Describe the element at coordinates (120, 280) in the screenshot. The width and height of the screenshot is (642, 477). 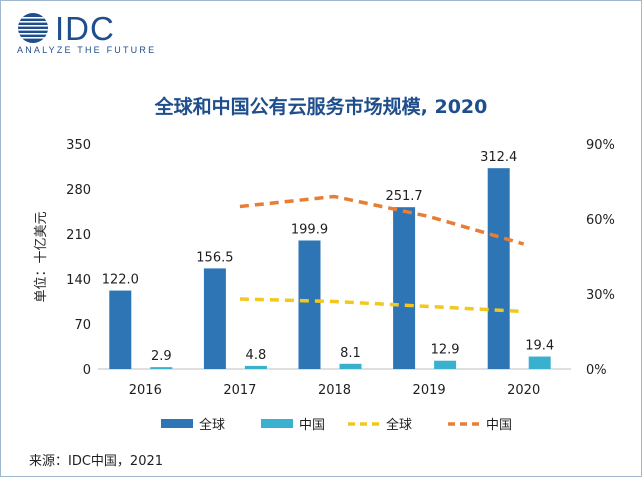
I see `data-label: 122.0` at that location.